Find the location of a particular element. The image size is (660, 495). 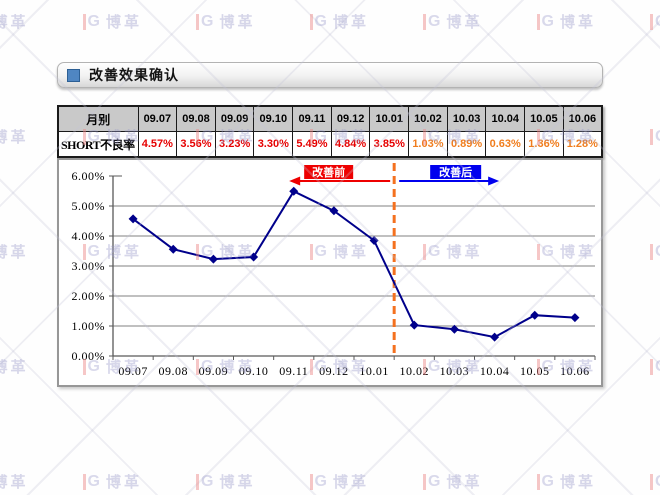

after-arrowhead-icon is located at coordinates (494, 181).